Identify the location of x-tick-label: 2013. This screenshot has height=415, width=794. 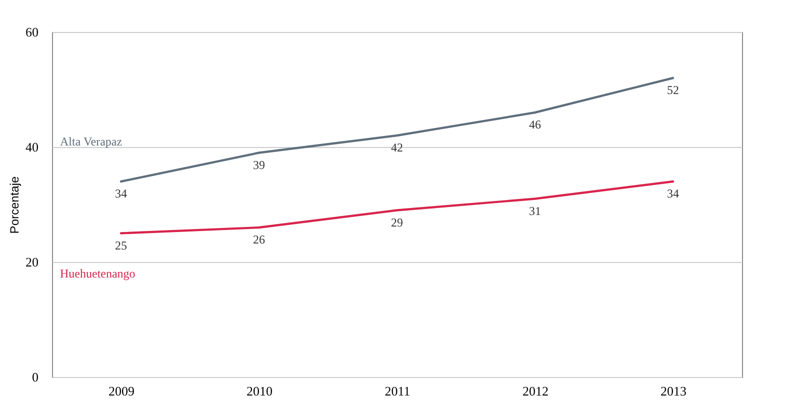
(673, 391).